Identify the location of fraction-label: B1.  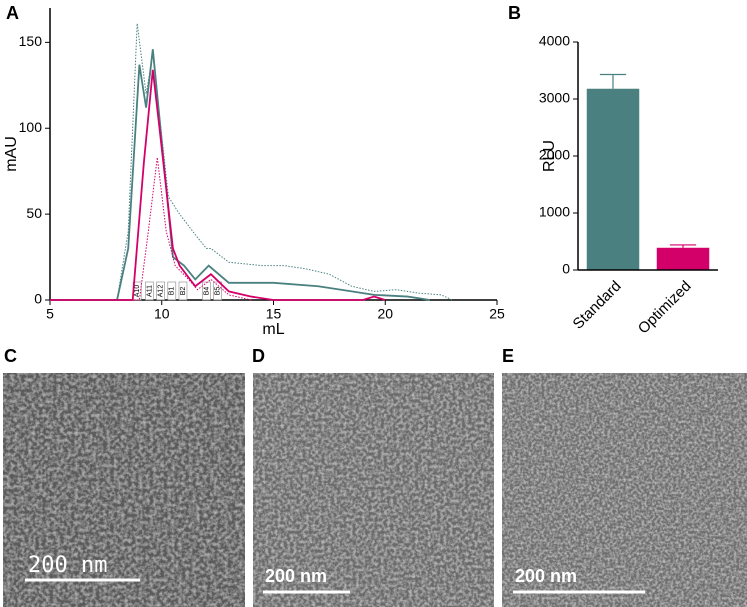
(172, 291).